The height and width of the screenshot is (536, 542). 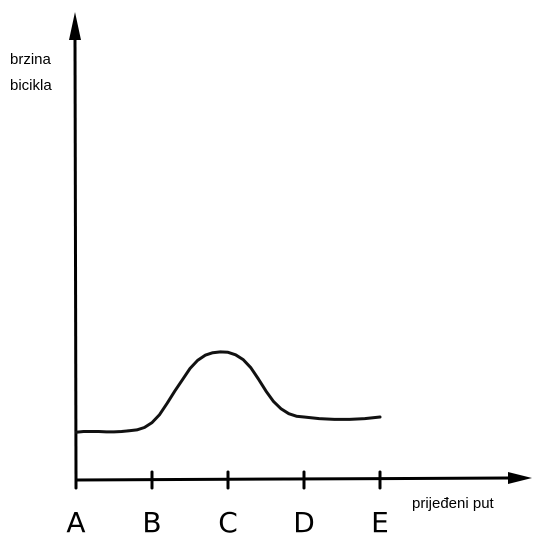 I want to click on x-tick-label-d: D, so click(x=304, y=521).